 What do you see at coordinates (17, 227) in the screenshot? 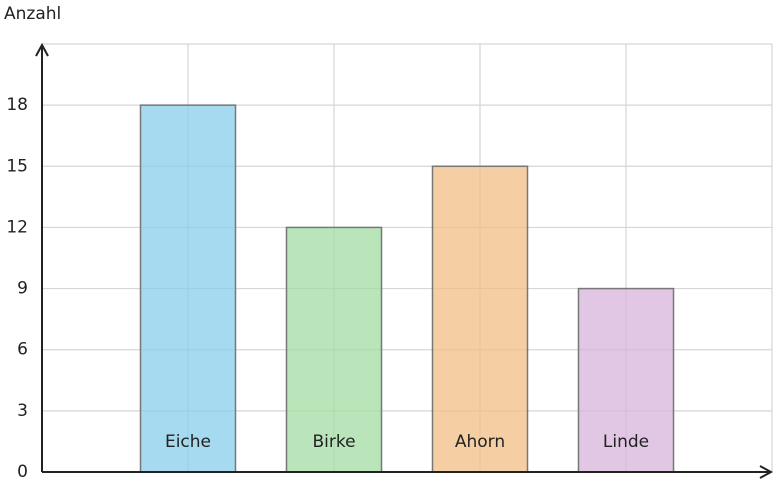
I see `y-tick-label: 12` at bounding box center [17, 227].